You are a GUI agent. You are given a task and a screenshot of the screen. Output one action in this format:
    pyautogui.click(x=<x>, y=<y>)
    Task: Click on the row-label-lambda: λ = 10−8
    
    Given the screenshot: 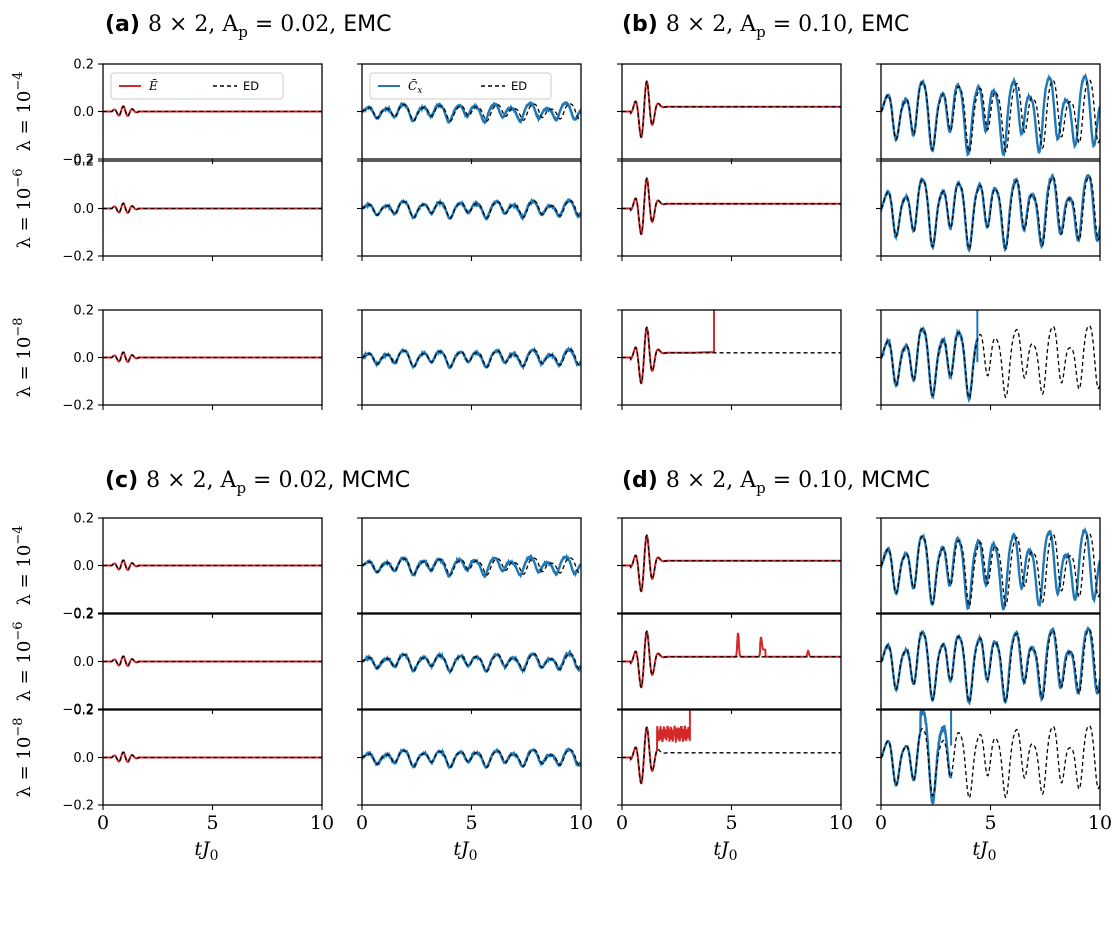 What is the action you would take?
    pyautogui.click(x=23, y=757)
    